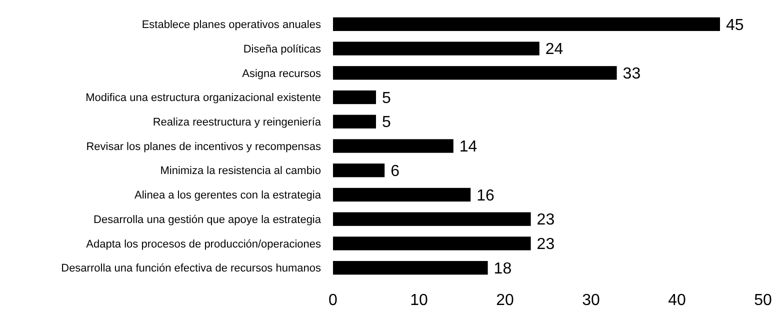 This screenshot has height=318, width=783. Describe the element at coordinates (419, 300) in the screenshot. I see `x-tick-label: 10` at that location.